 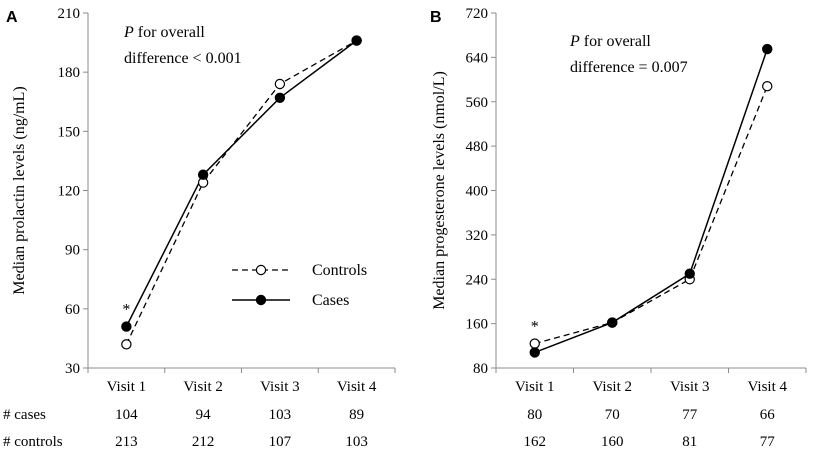 I want to click on panel-b-significance-asterisk: *, so click(x=535, y=327).